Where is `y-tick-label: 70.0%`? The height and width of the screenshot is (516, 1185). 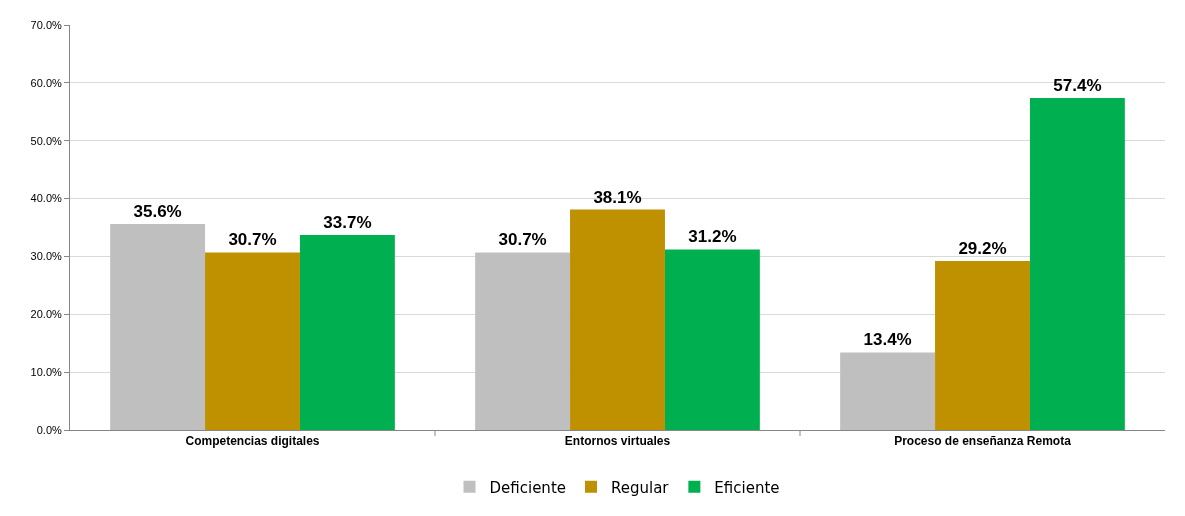 y-tick-label: 70.0% is located at coordinates (46, 24).